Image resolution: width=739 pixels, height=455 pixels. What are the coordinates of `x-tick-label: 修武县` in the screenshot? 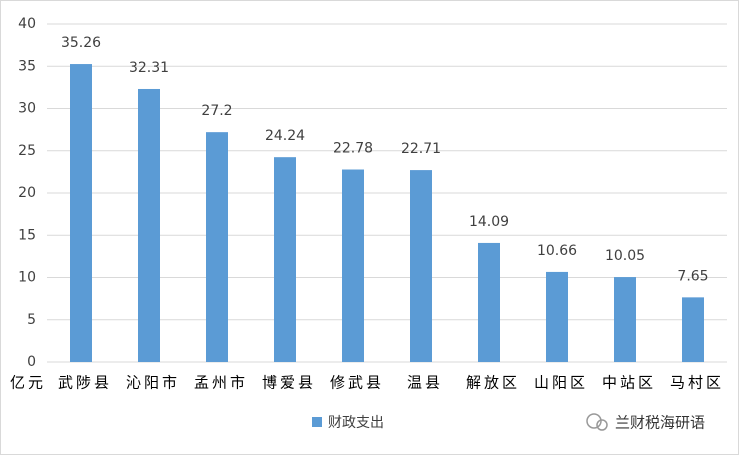 It's located at (357, 383).